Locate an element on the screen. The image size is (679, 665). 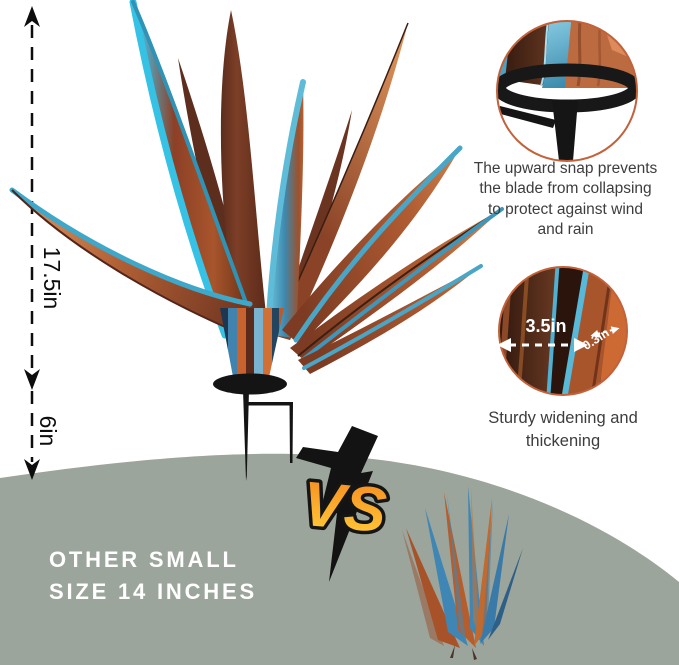
comparison-caption-line: SIZE 14 INCHES is located at coordinates (153, 591).